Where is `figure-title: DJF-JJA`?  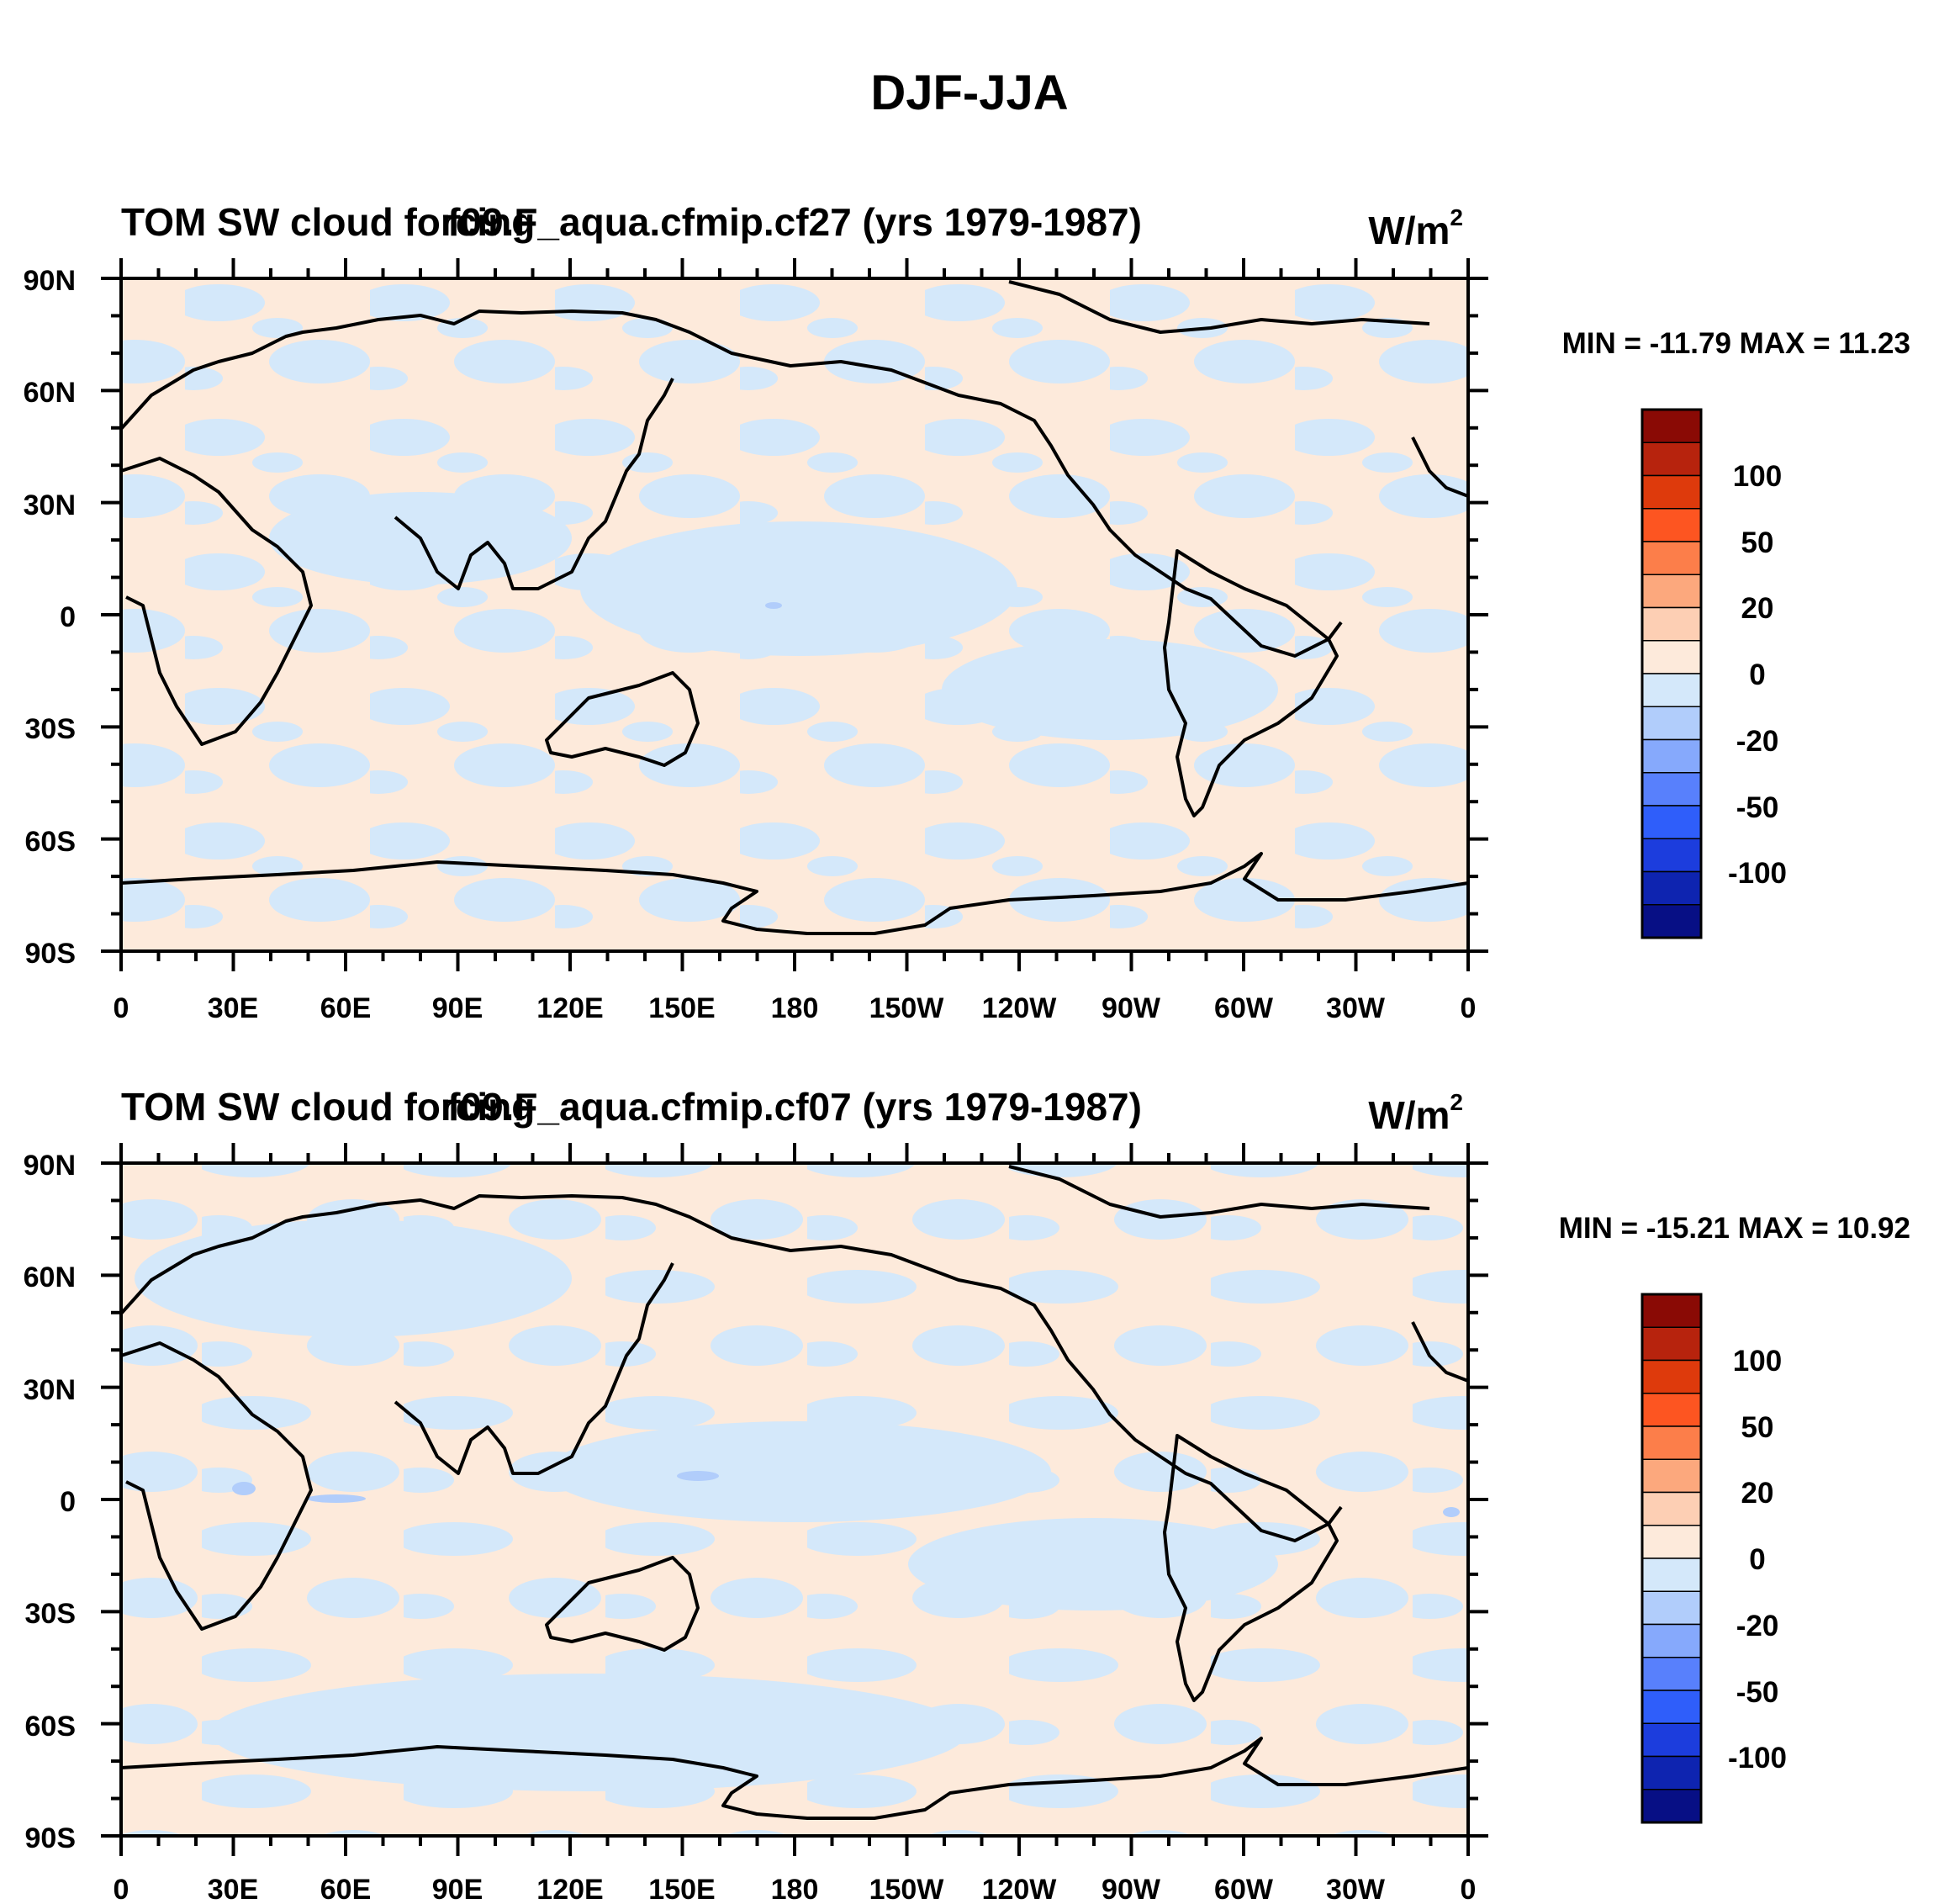 figure-title: DJF-JJA is located at coordinates (969, 93).